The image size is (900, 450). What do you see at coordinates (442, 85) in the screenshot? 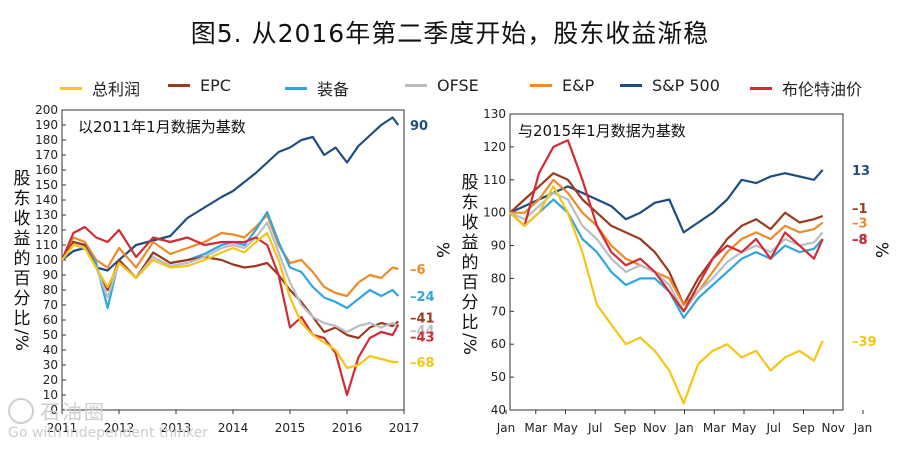
I see `legend-item: OFSE` at bounding box center [442, 85].